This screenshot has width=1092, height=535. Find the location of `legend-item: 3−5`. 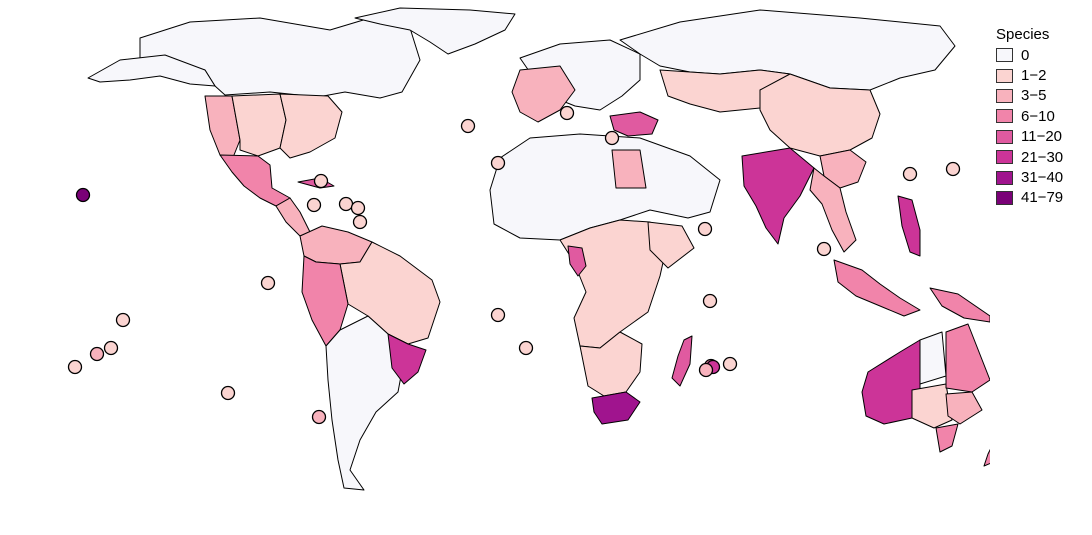

legend-item: 3−5 is located at coordinates (1029, 96).